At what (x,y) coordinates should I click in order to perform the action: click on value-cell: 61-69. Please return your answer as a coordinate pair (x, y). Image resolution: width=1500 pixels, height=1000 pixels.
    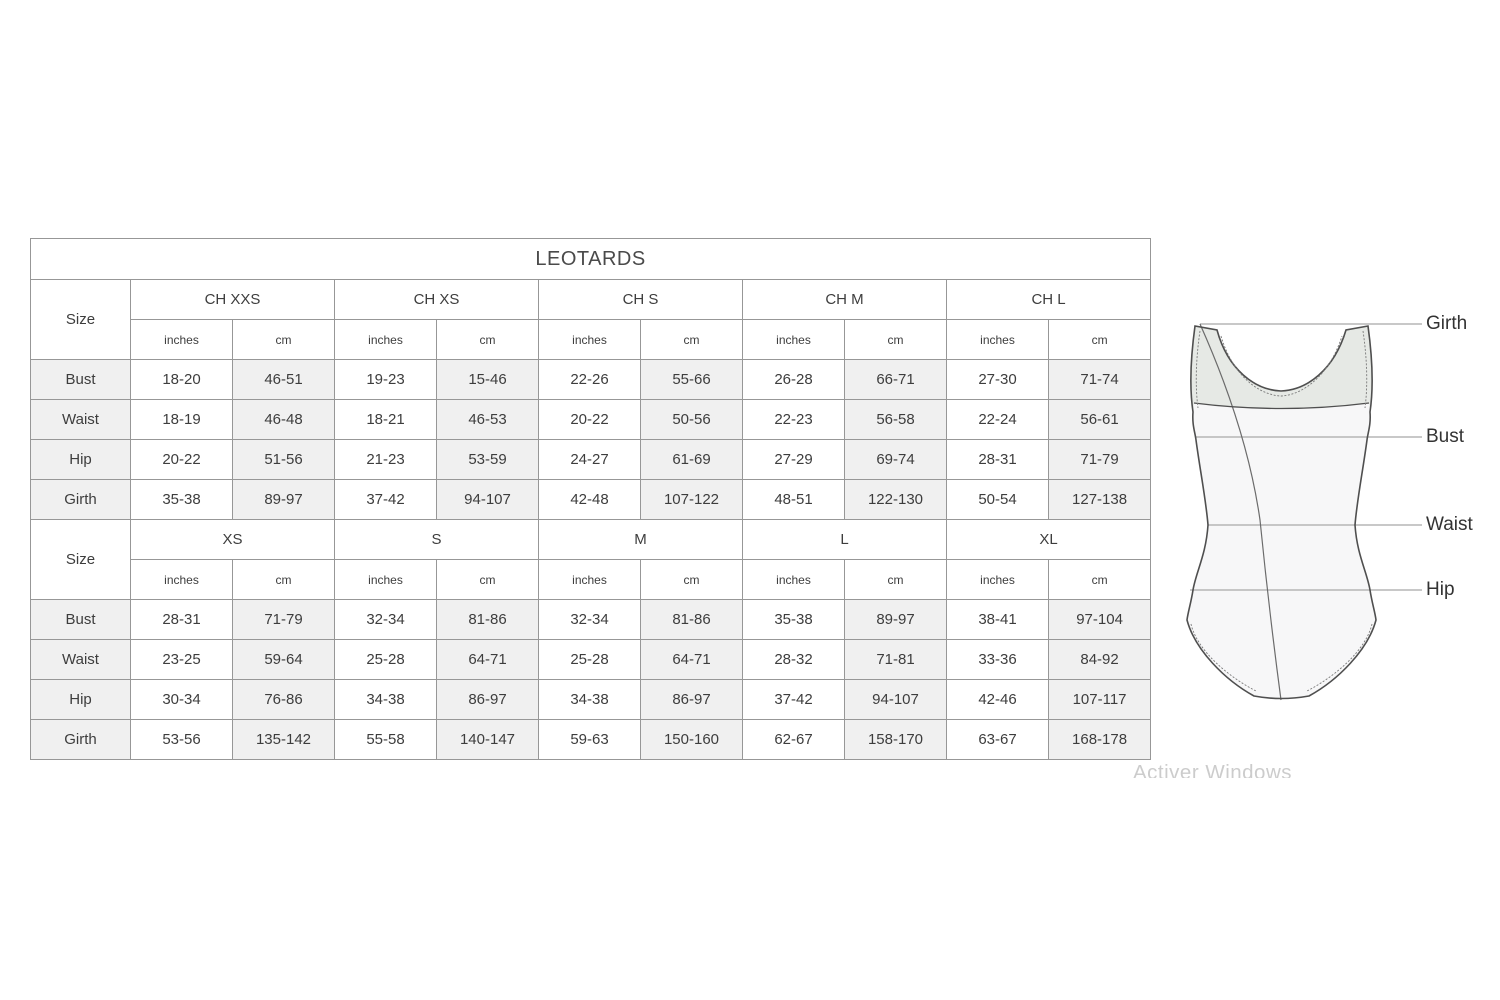
    Looking at the image, I should click on (691, 459).